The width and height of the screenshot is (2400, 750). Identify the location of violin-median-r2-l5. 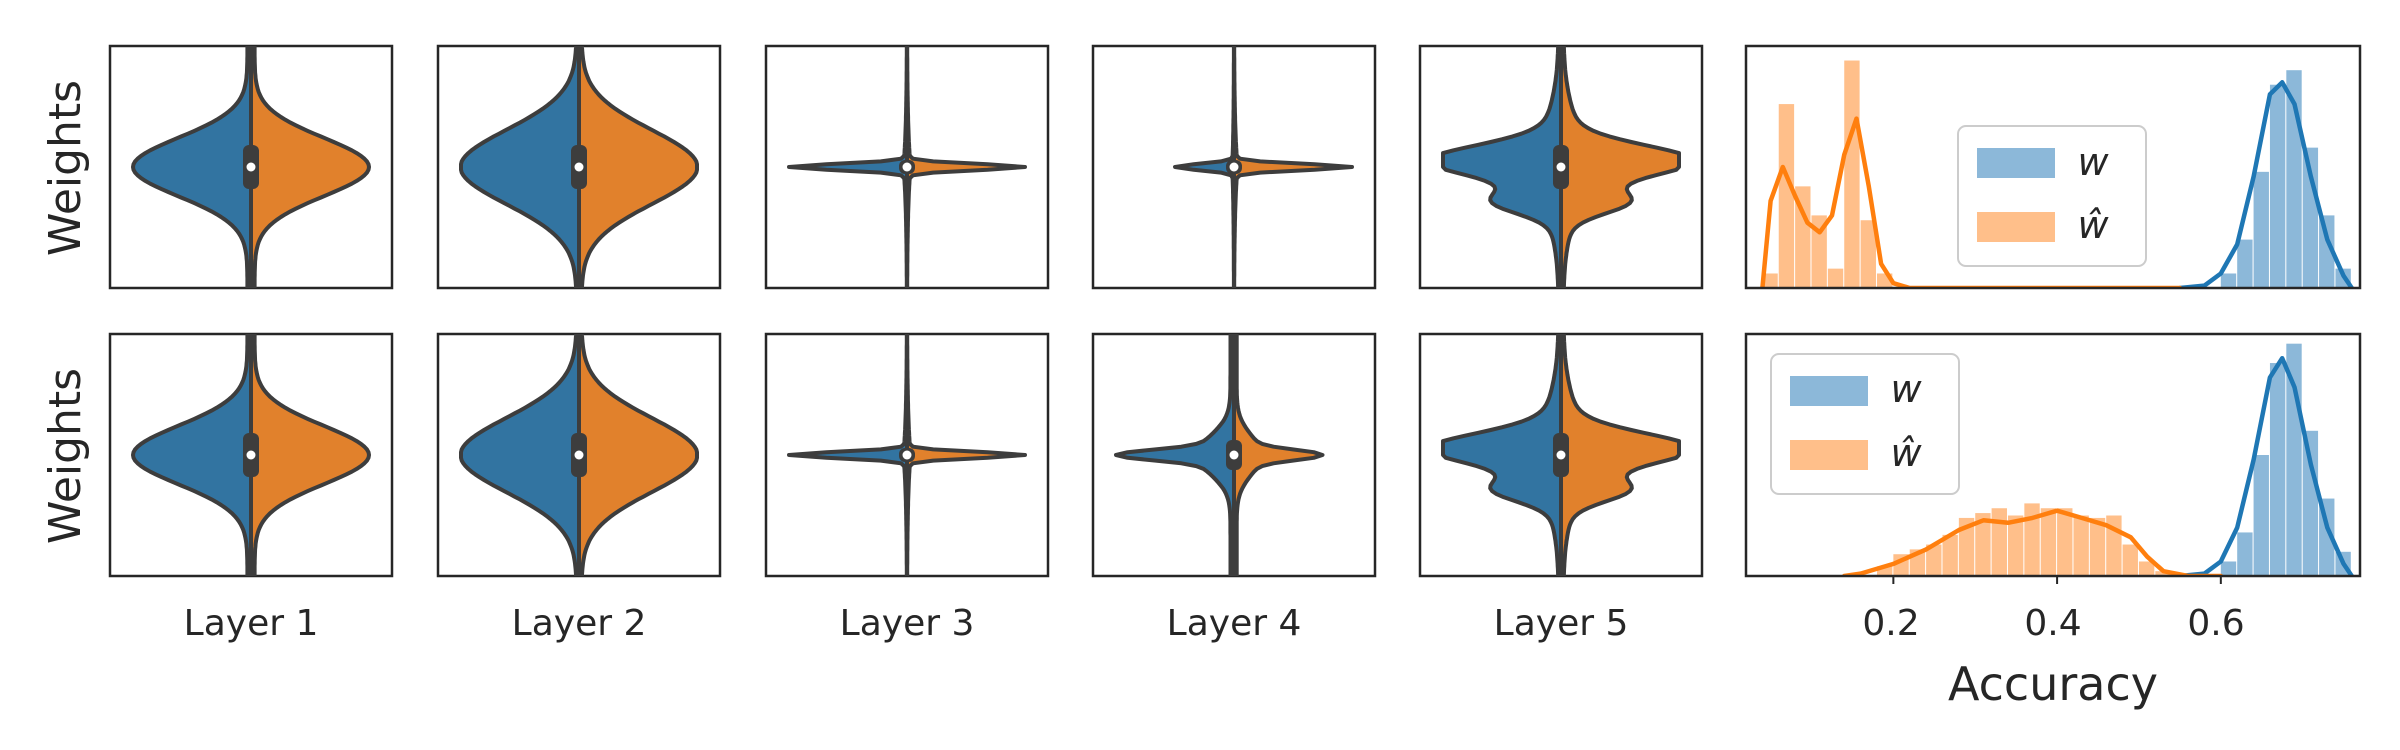
(1561, 455).